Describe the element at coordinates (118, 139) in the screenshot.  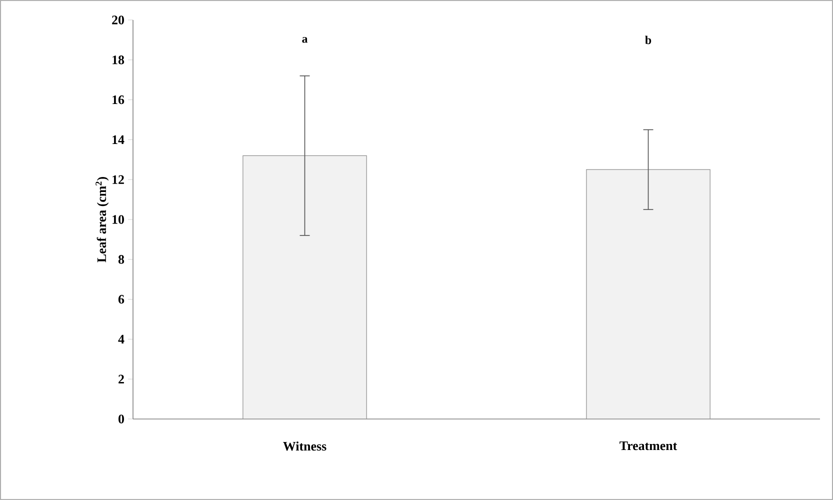
I see `y-tick-label: 14` at that location.